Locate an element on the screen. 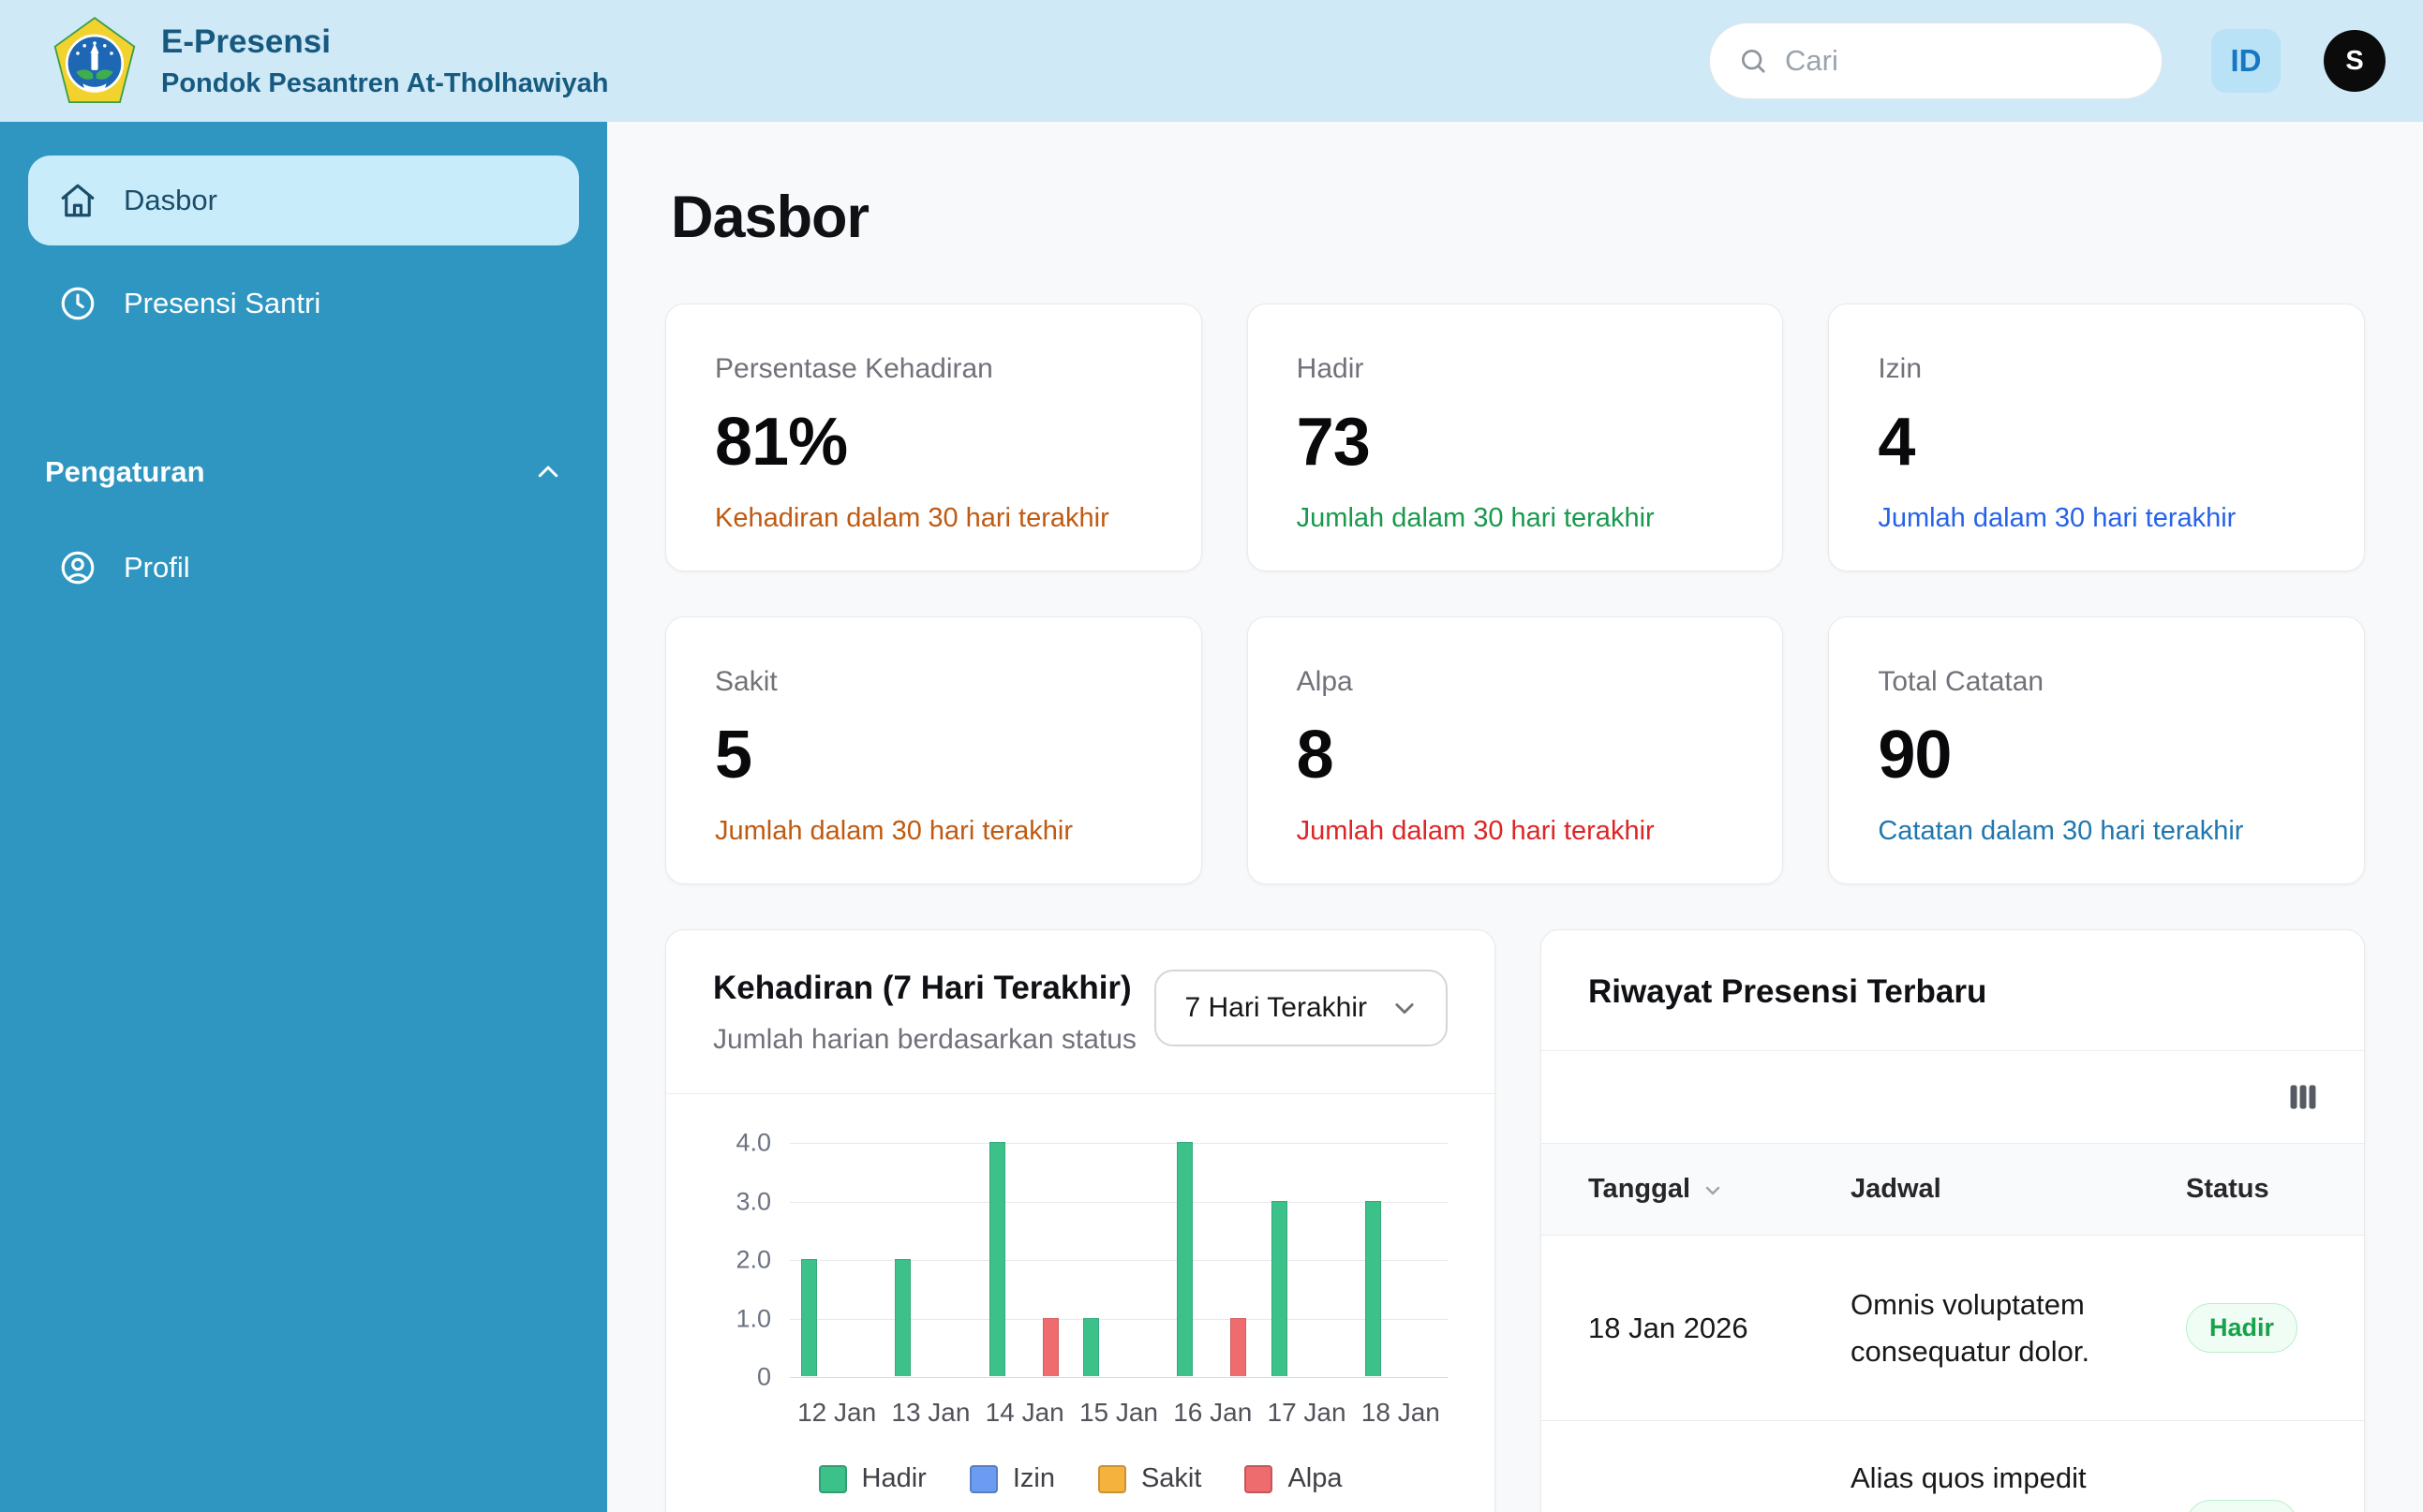 This screenshot has height=1512, width=2423. pesantren-logo-icon is located at coordinates (94, 59).